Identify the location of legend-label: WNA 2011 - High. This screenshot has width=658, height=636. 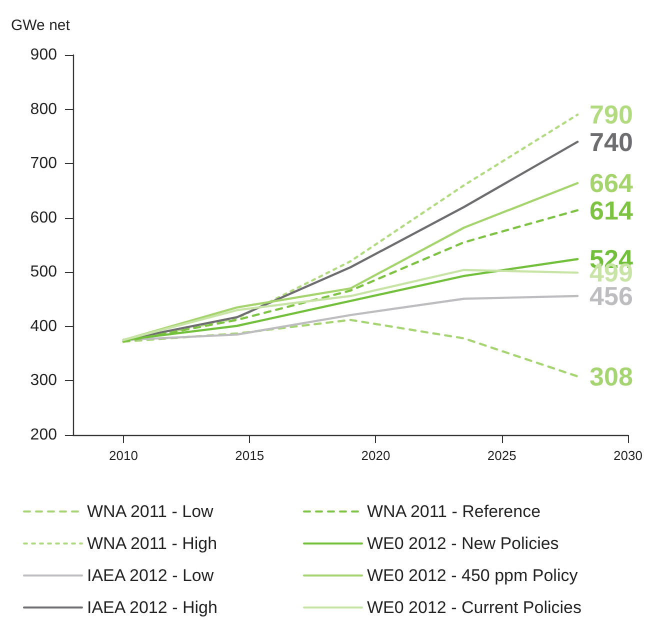
(152, 543).